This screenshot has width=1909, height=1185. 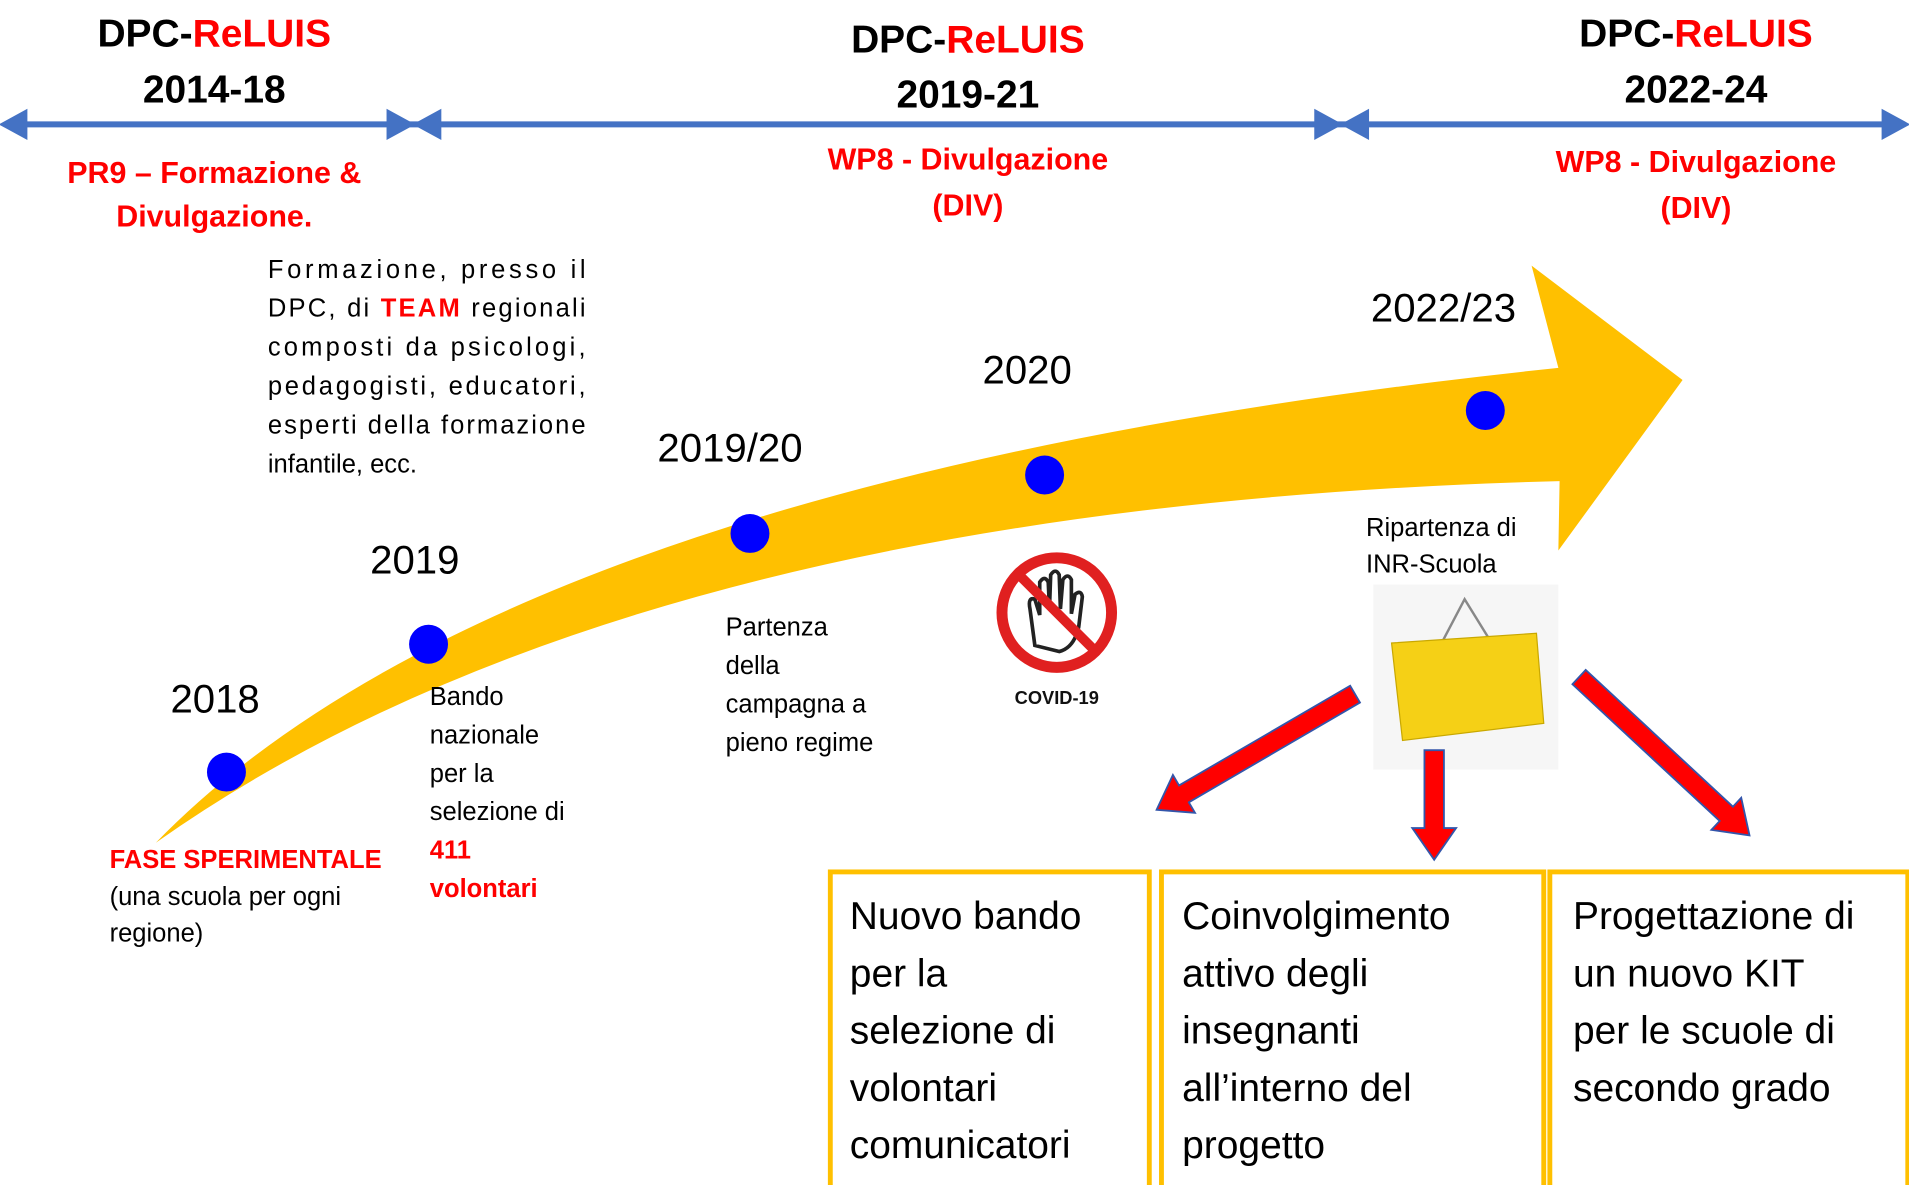 I want to click on milestone-note: Partenza, so click(x=777, y=628).